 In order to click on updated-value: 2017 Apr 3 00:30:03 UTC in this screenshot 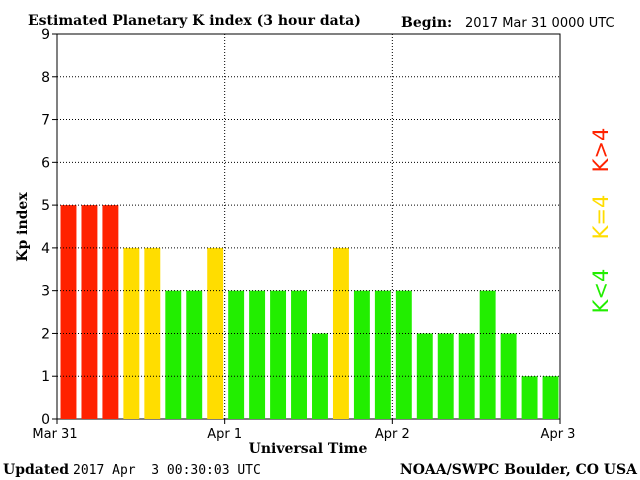, I will do `click(167, 470)`.